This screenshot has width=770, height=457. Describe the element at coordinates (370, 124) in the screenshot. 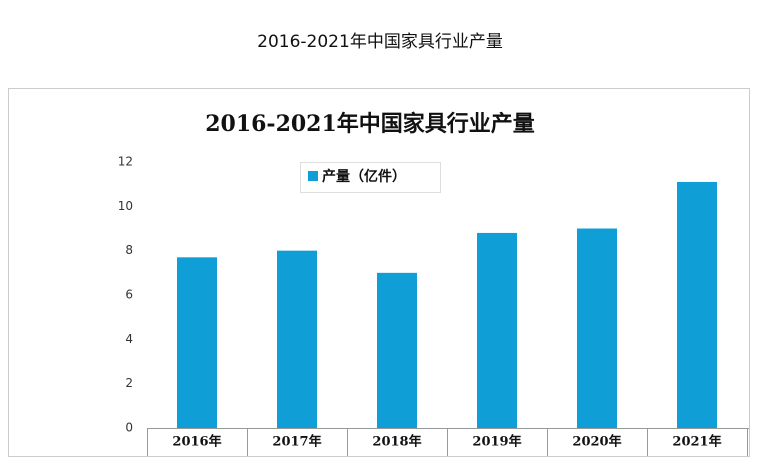

I see `chart-title: 2016-2021年中国家具行业产量` at that location.